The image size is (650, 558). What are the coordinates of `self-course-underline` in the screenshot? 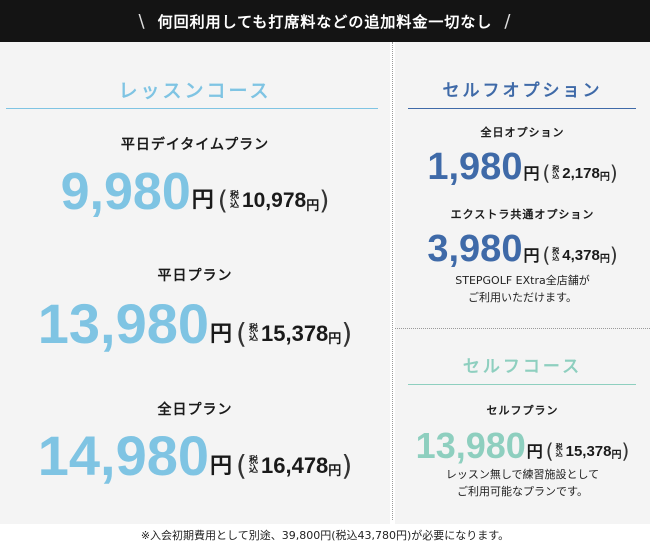 It's located at (522, 384).